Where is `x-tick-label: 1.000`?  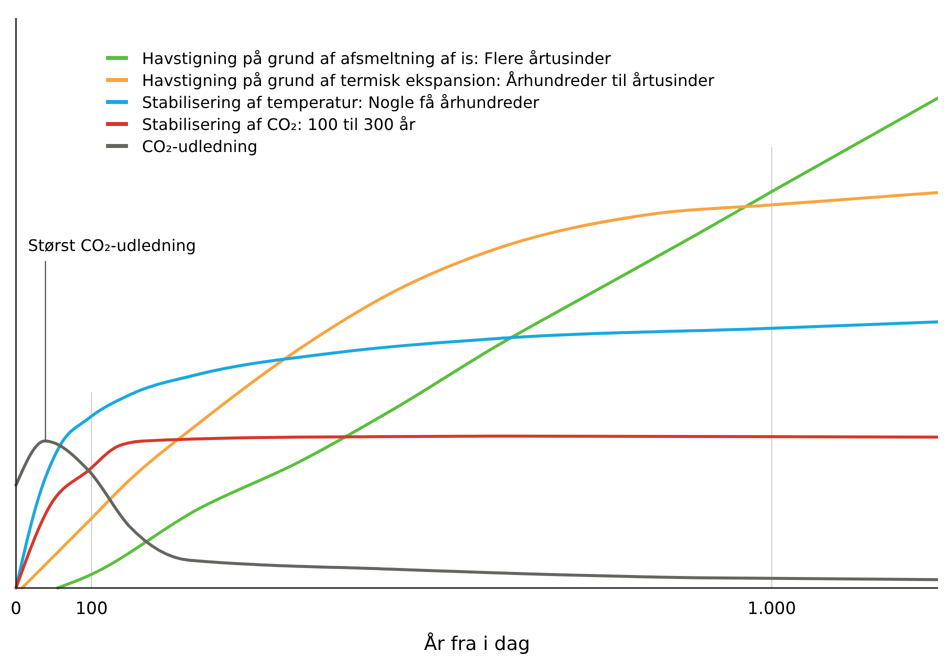
x-tick-label: 1.000 is located at coordinates (771, 609).